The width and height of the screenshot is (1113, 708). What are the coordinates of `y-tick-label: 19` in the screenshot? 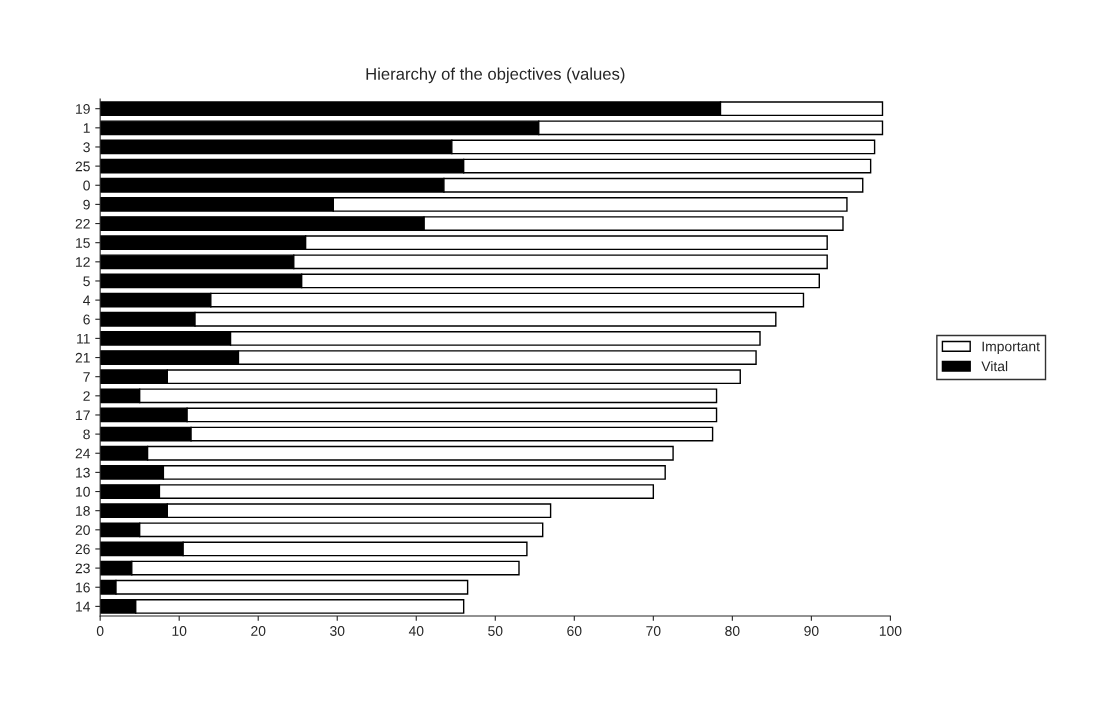 It's located at (83, 109).